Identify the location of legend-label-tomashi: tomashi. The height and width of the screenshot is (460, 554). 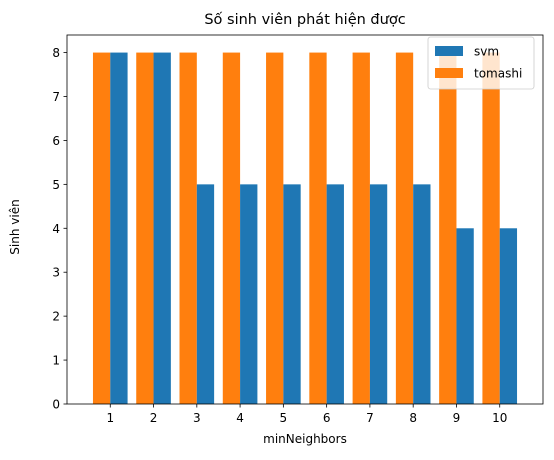
(498, 74).